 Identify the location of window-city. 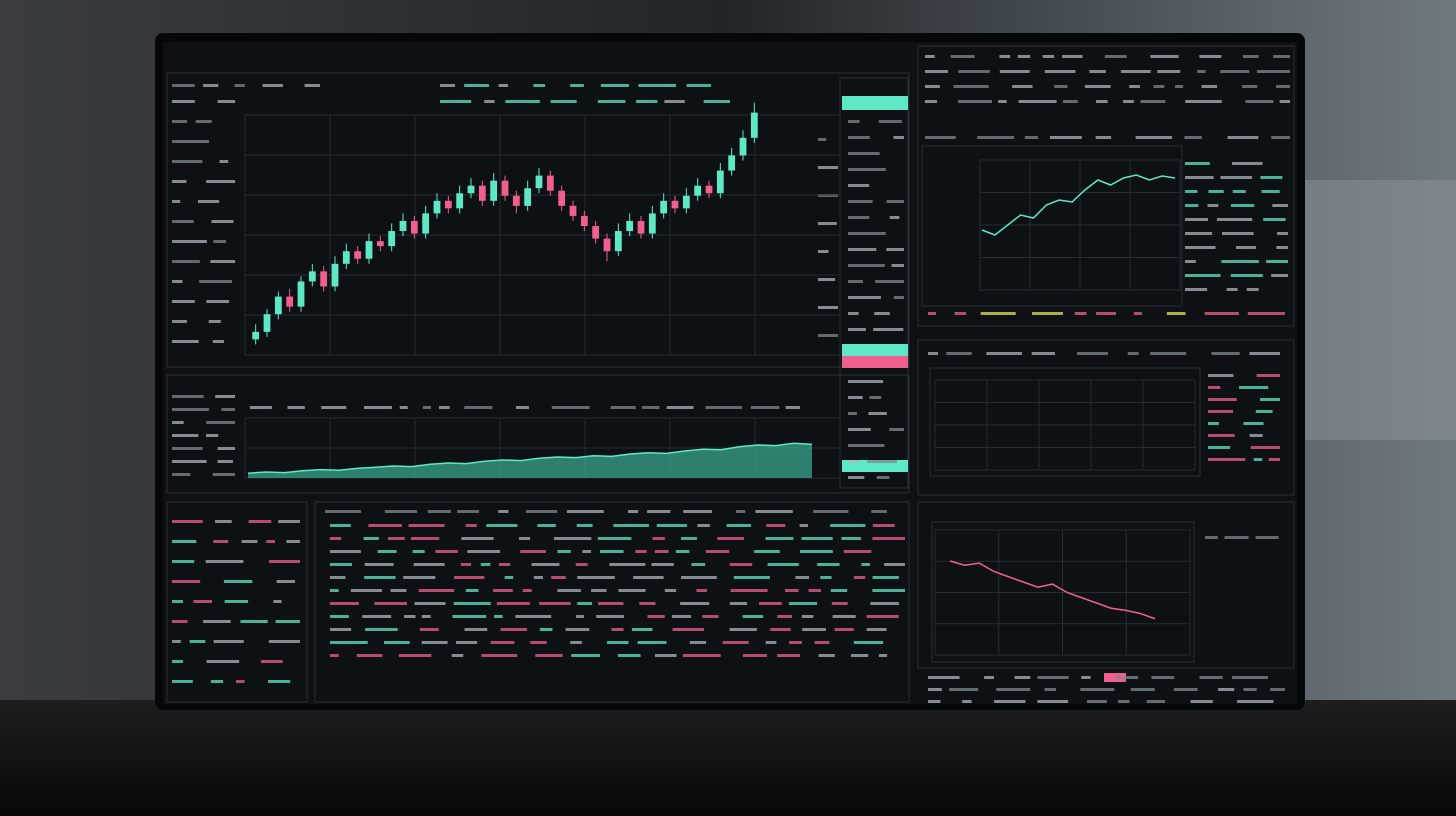
(1378, 310).